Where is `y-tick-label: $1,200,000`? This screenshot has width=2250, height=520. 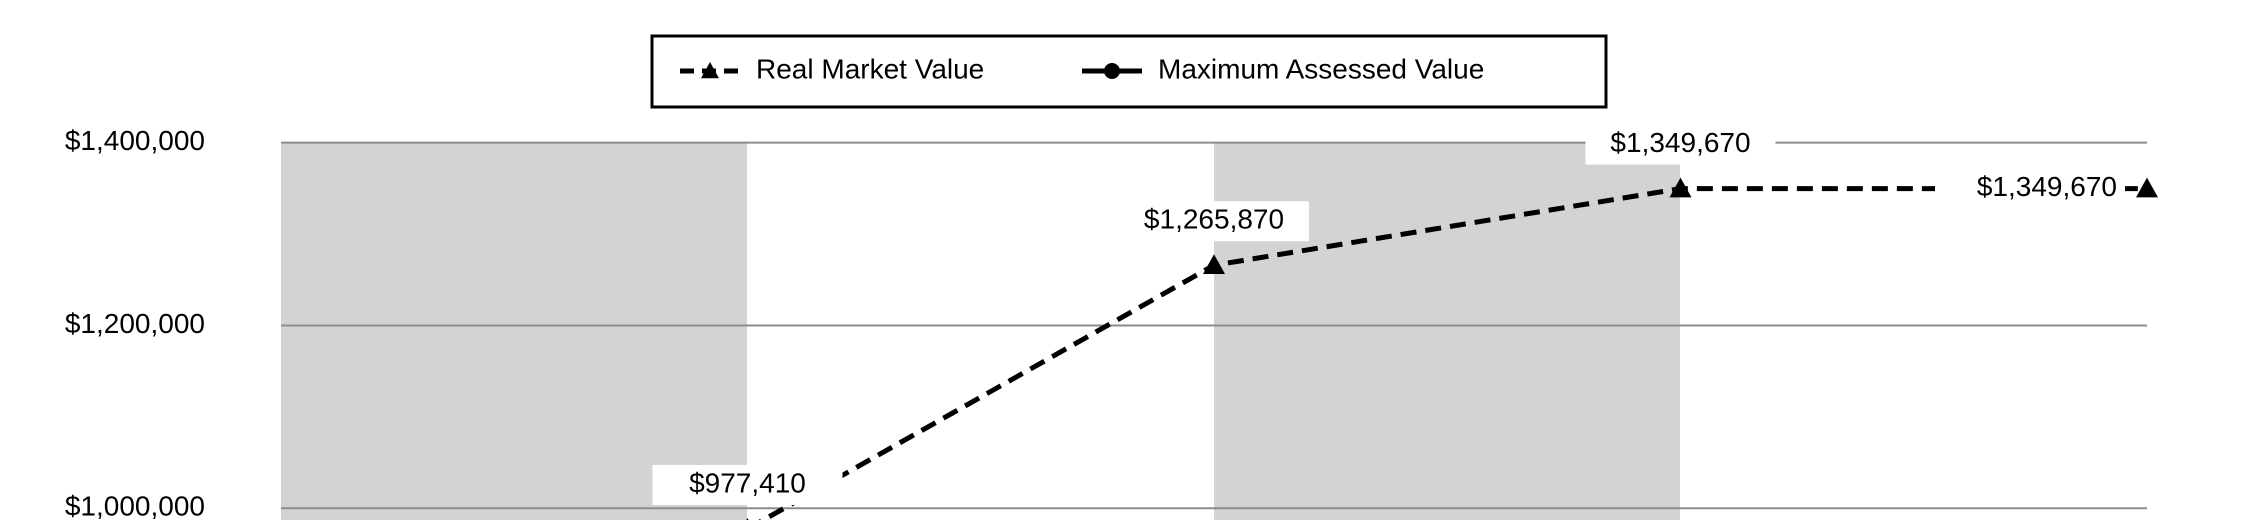 y-tick-label: $1,200,000 is located at coordinates (135, 323).